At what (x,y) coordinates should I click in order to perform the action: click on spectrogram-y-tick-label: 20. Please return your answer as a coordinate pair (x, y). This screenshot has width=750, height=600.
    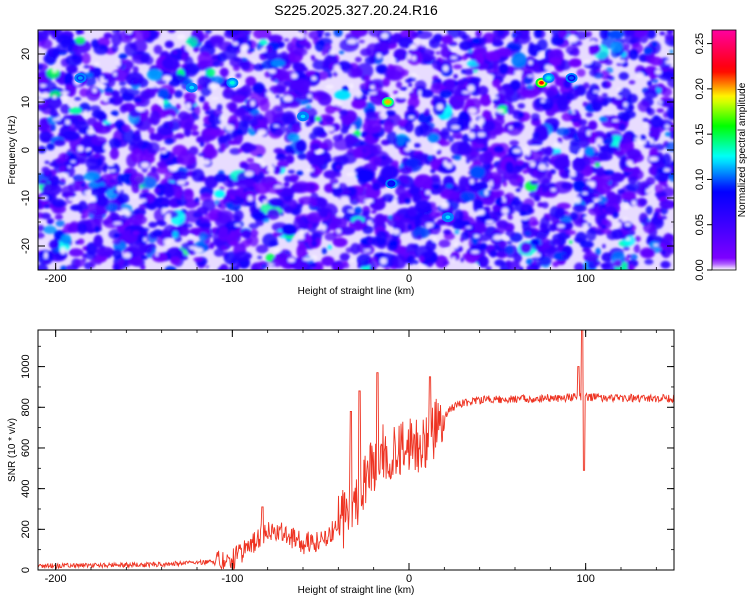
    Looking at the image, I should click on (26, 54).